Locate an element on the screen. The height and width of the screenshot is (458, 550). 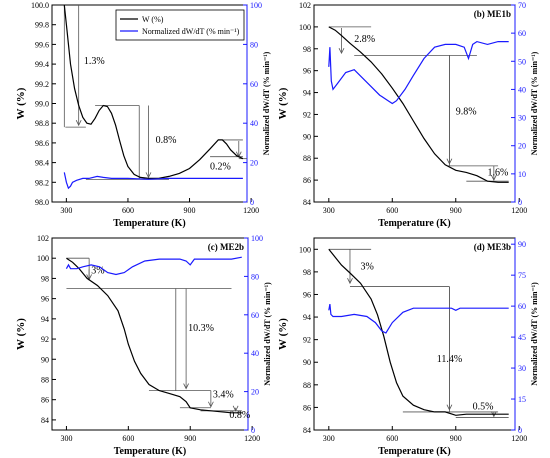
legend-label: Normalized dW/dT (% min⁻¹) is located at coordinates (191, 31).